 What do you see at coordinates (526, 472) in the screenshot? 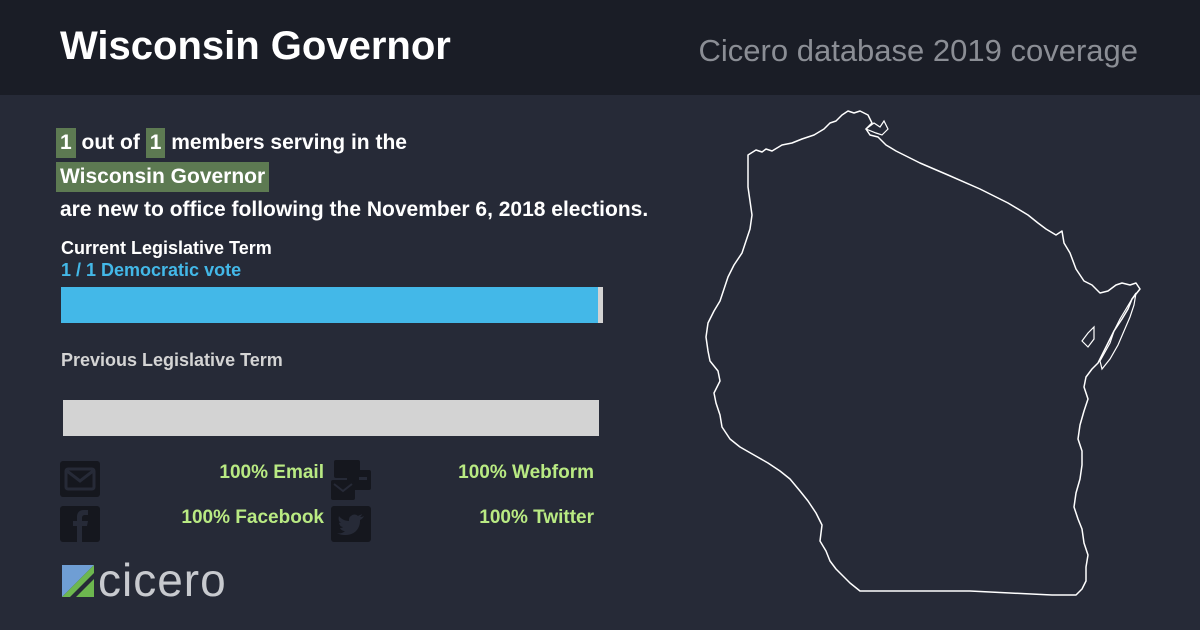
I see `webform-stat: 100% Webform` at bounding box center [526, 472].